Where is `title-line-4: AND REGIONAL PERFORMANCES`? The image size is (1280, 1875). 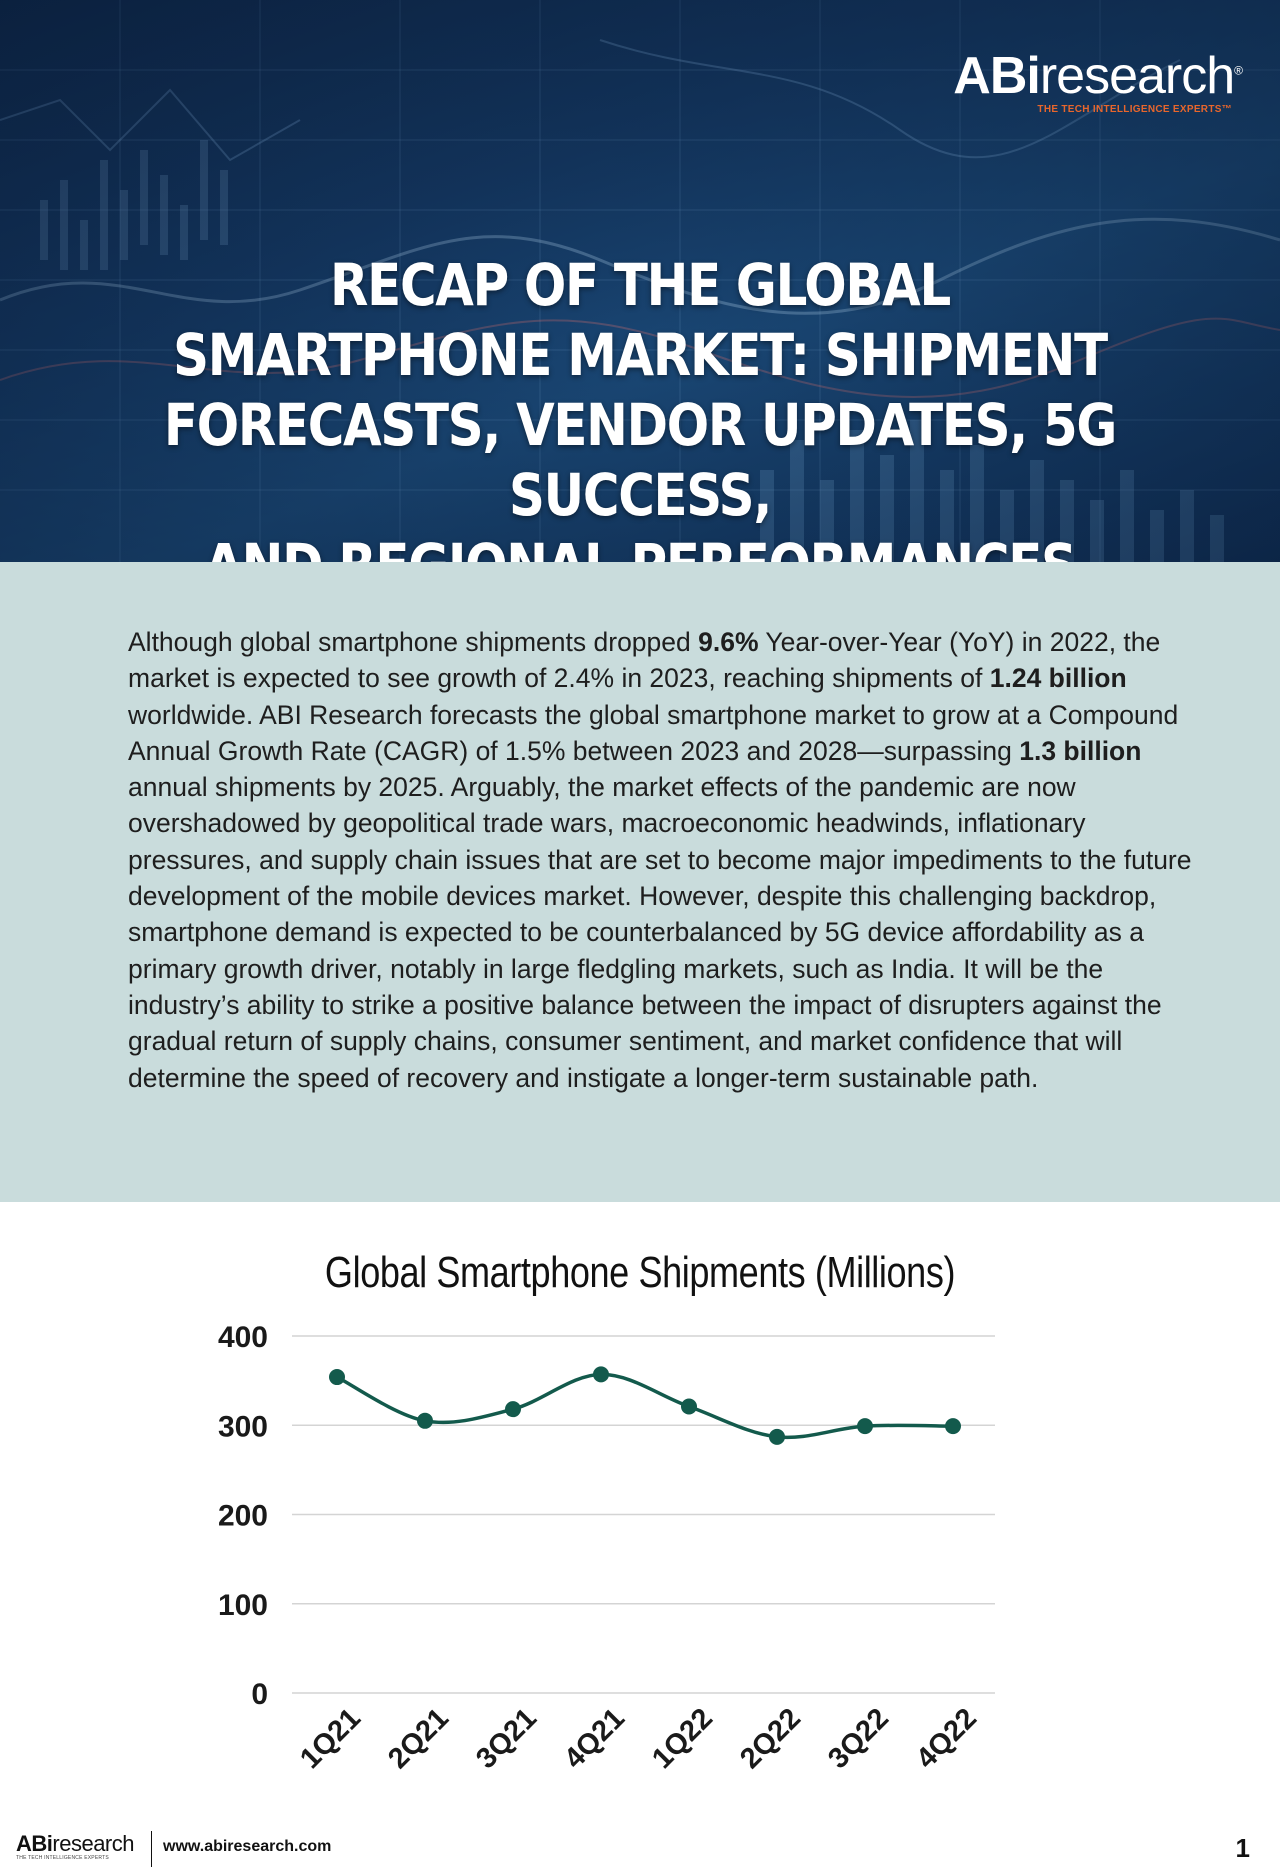 title-line-4: AND REGIONAL PERFORMANCES is located at coordinates (640, 546).